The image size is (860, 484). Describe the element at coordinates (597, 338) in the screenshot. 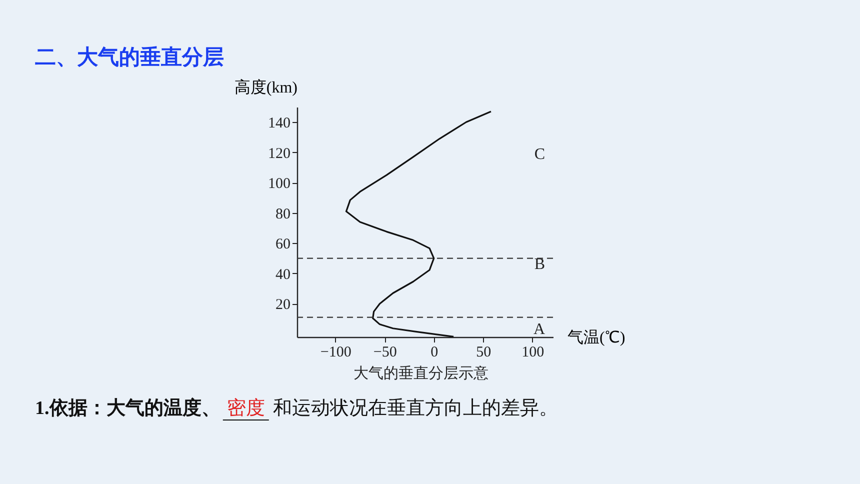

I see `x-axis-title: 气温(℃)` at that location.